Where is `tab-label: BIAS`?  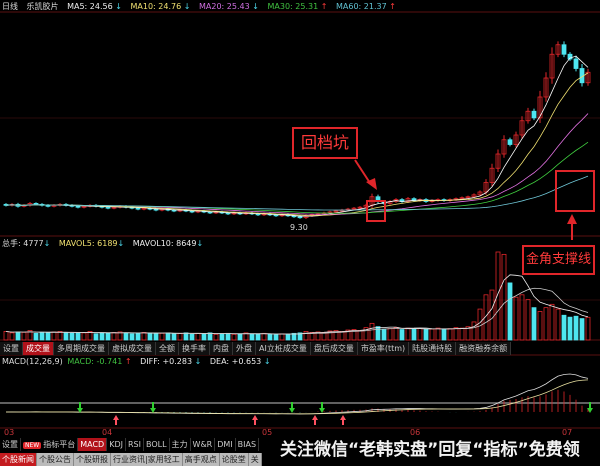 tab-label: BIAS is located at coordinates (247, 444).